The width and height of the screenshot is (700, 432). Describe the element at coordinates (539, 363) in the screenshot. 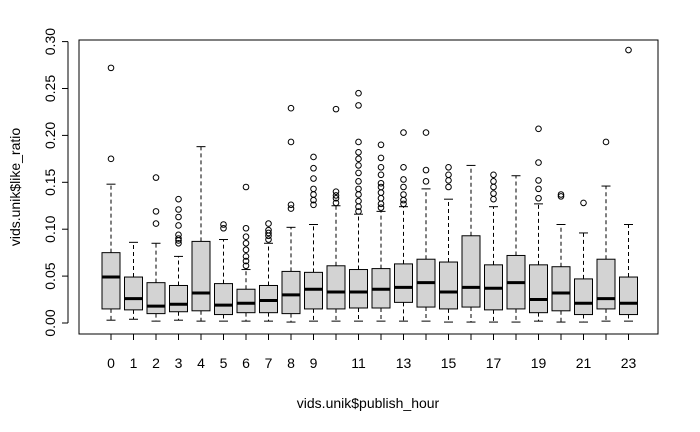

I see `x-tick-label: 19` at that location.